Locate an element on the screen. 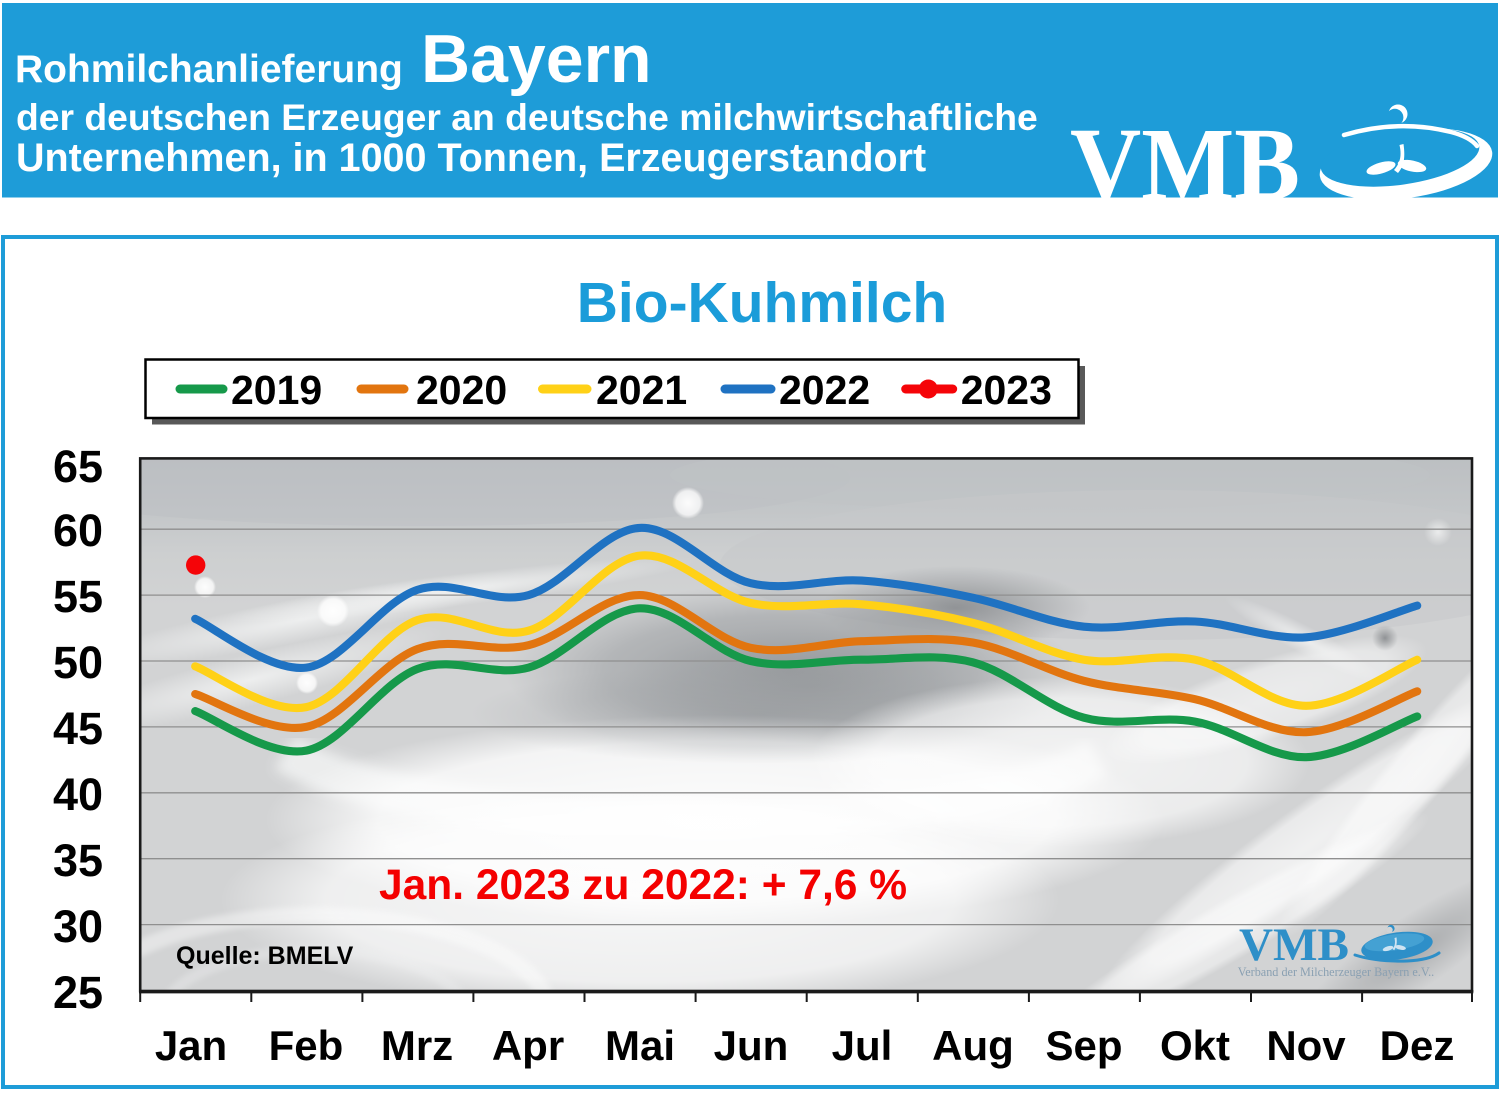 The image size is (1500, 1095). svg-text: 2019 is located at coordinates (276, 390).